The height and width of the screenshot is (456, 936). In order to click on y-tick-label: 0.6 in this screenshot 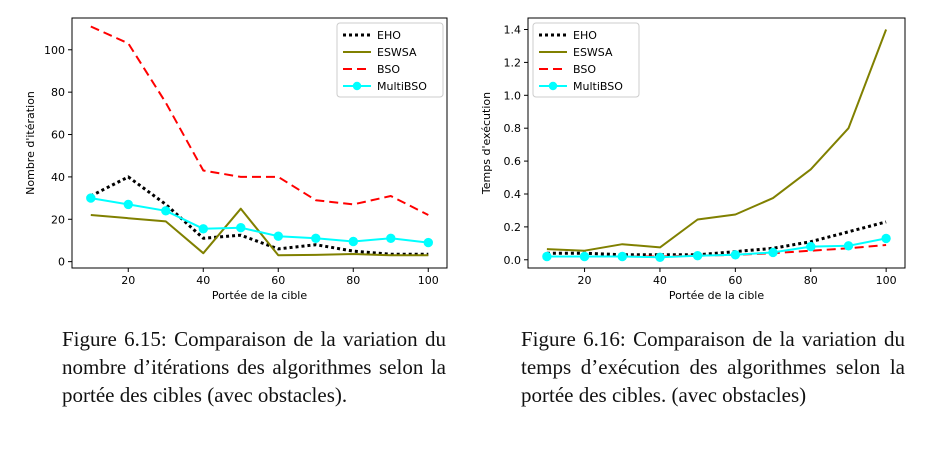, I will do `click(513, 161)`.